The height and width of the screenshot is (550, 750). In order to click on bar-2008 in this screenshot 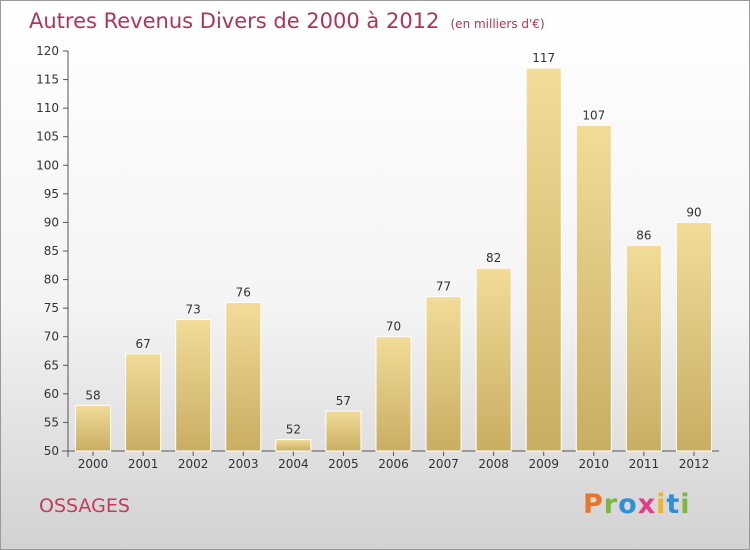, I will do `click(493, 359)`.